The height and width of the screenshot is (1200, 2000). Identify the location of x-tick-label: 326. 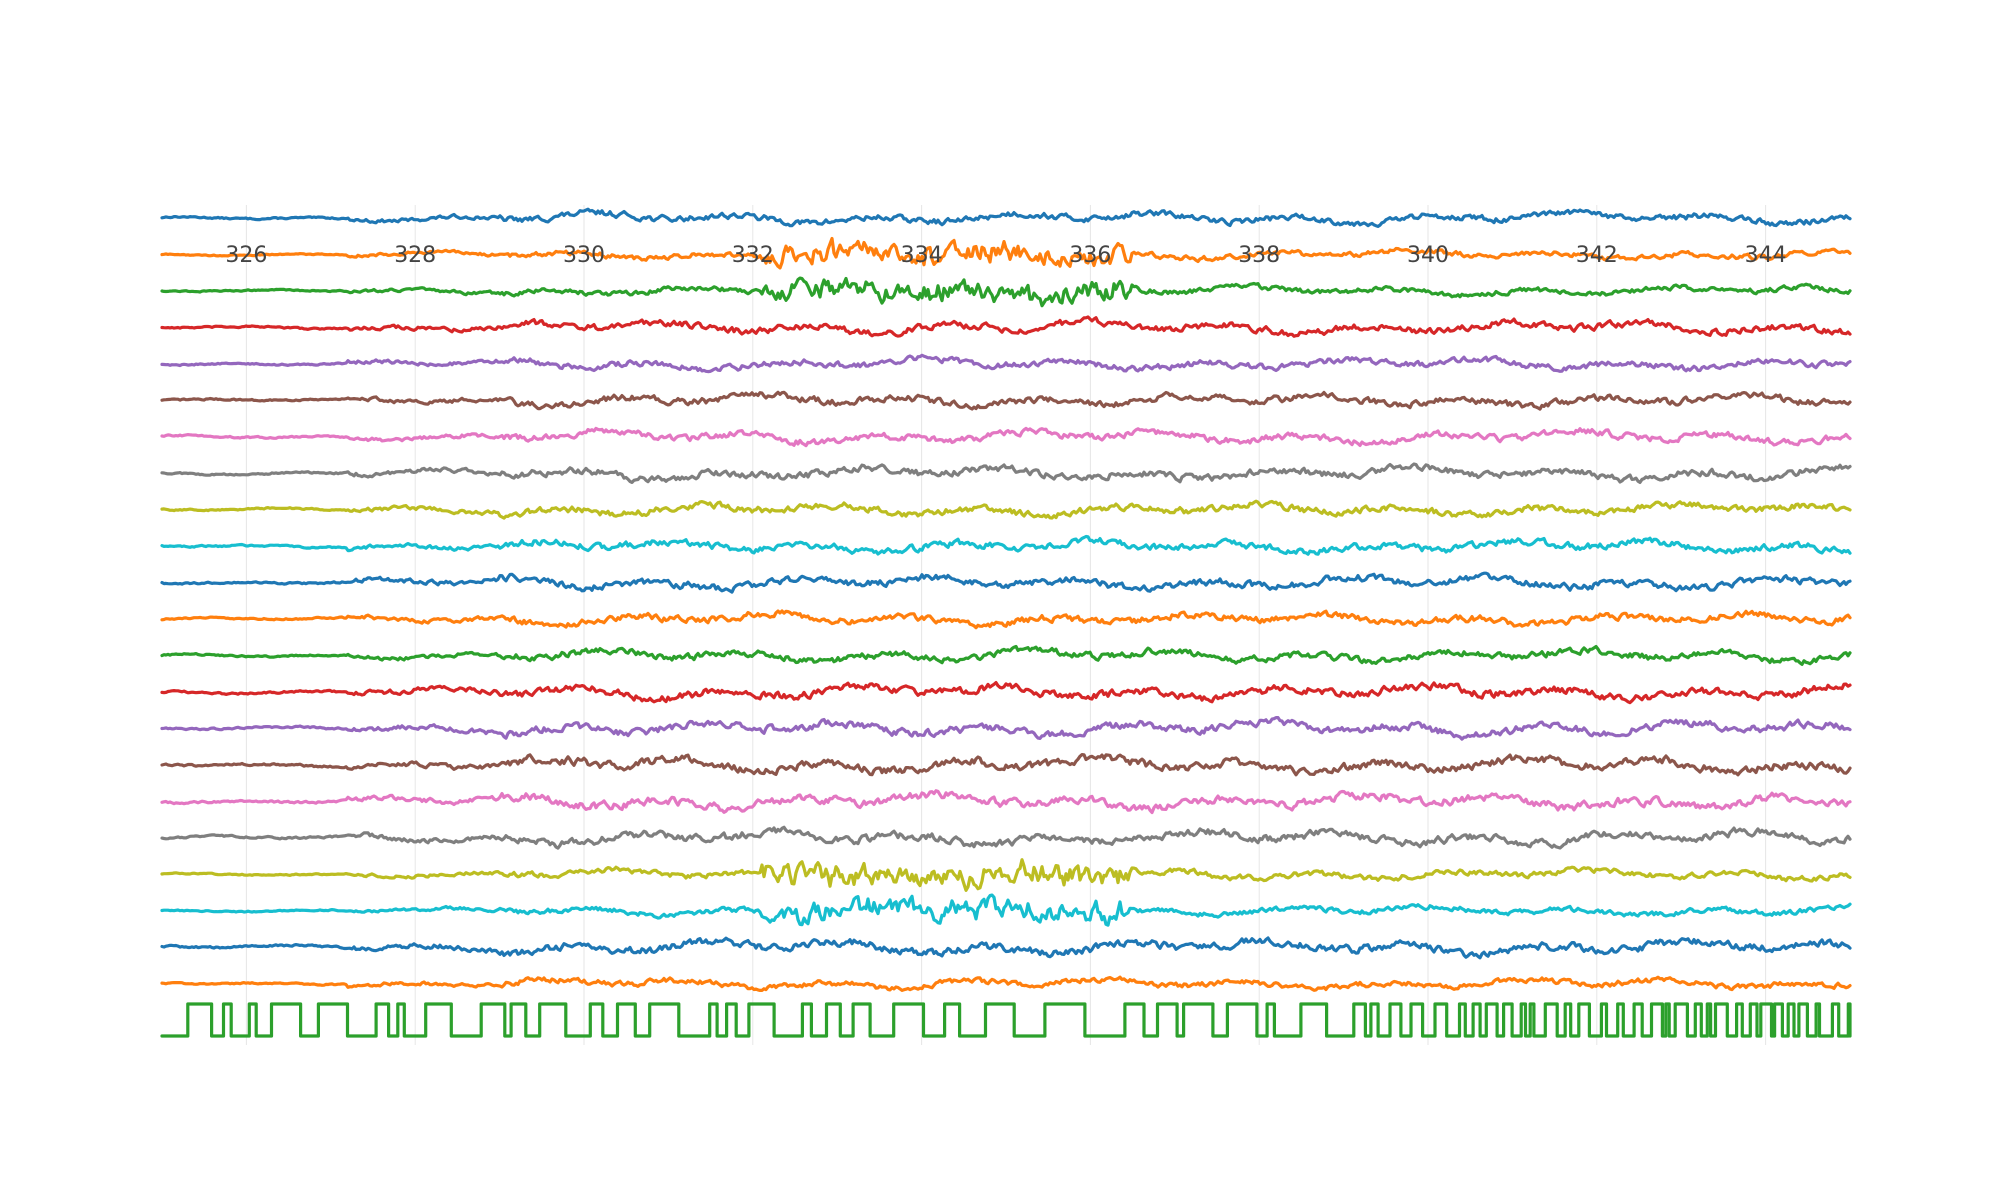
(246, 255).